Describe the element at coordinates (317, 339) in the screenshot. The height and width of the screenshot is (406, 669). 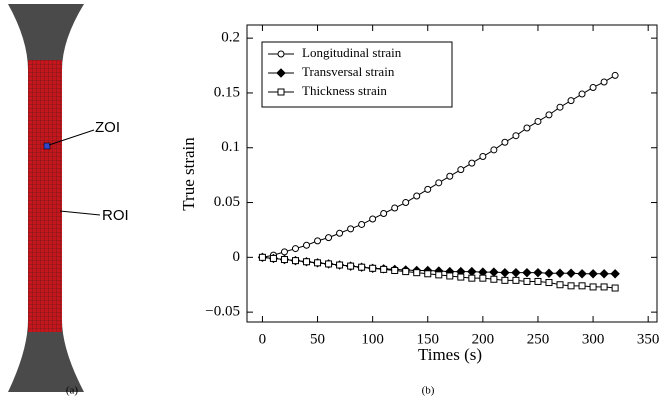
I see `x-tick-label: 50` at that location.